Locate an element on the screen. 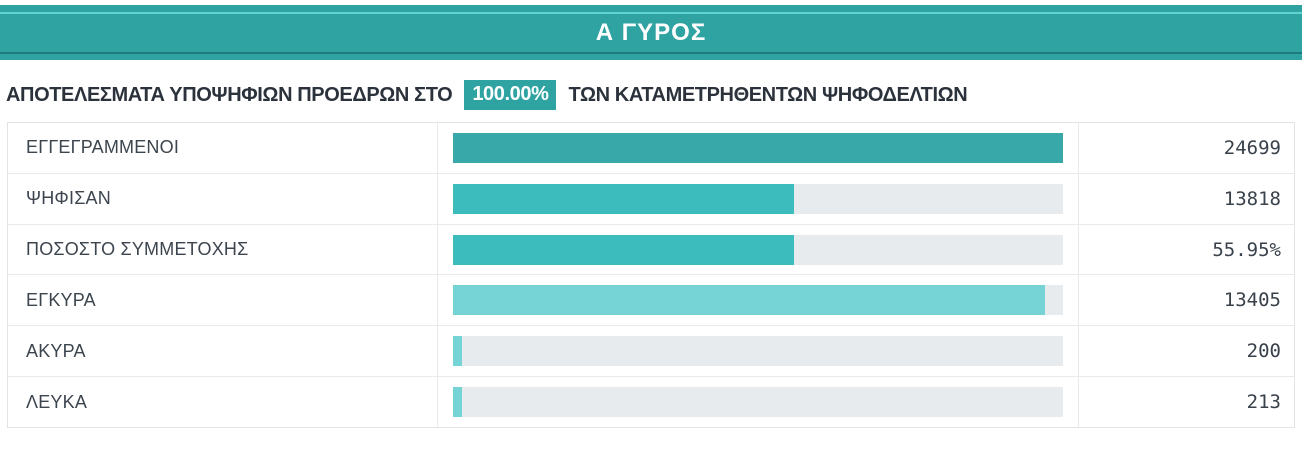 The height and width of the screenshot is (465, 1302). counted-percentage-badge: 100.00% is located at coordinates (510, 95).